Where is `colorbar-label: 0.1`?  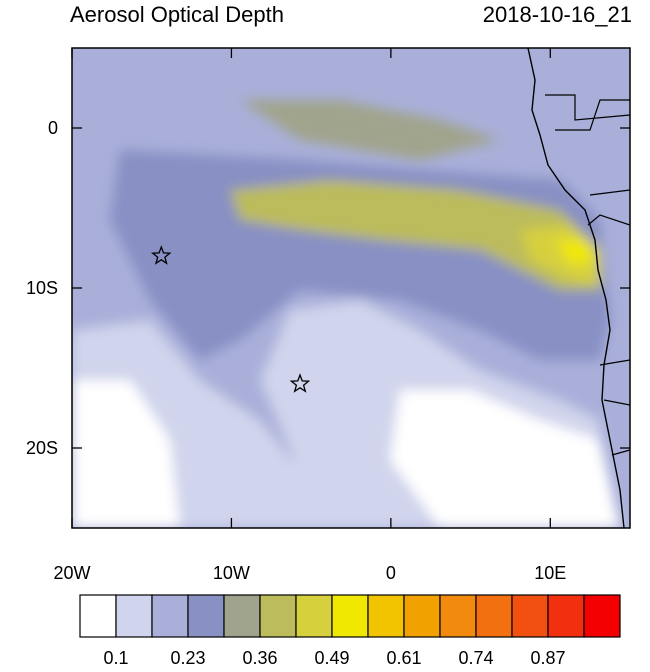
colorbar-label: 0.1 is located at coordinates (115, 657).